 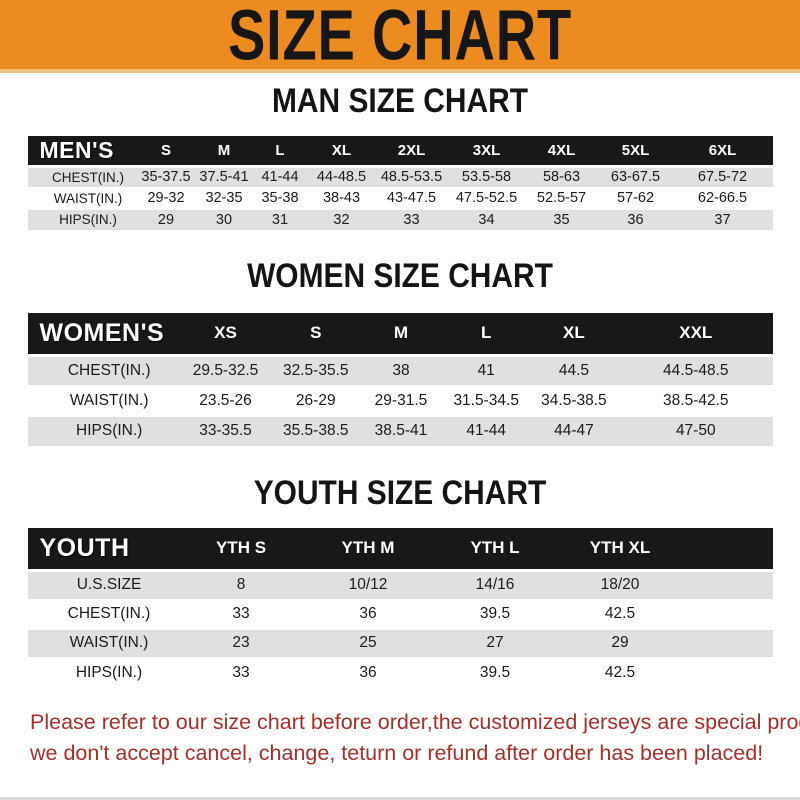 I want to click on size-value-cell: 25, so click(x=368, y=642).